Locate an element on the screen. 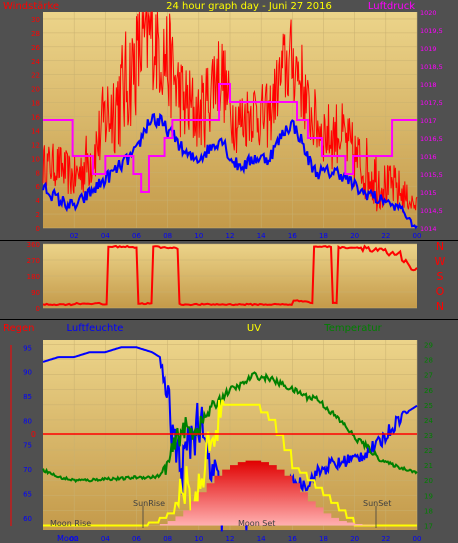  sun-moon-annotations: Moon Rise SunRise Moon Set SunSet Moon is located at coordinates (220, 521).